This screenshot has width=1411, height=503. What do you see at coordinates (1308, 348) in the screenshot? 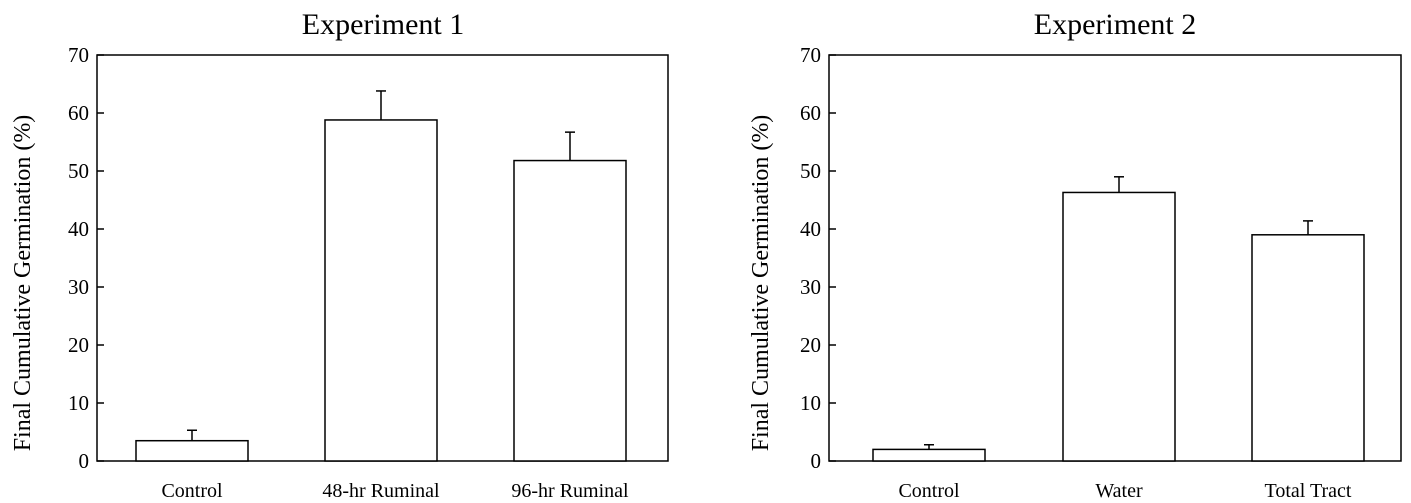
I see `bar-total-tract` at bounding box center [1308, 348].